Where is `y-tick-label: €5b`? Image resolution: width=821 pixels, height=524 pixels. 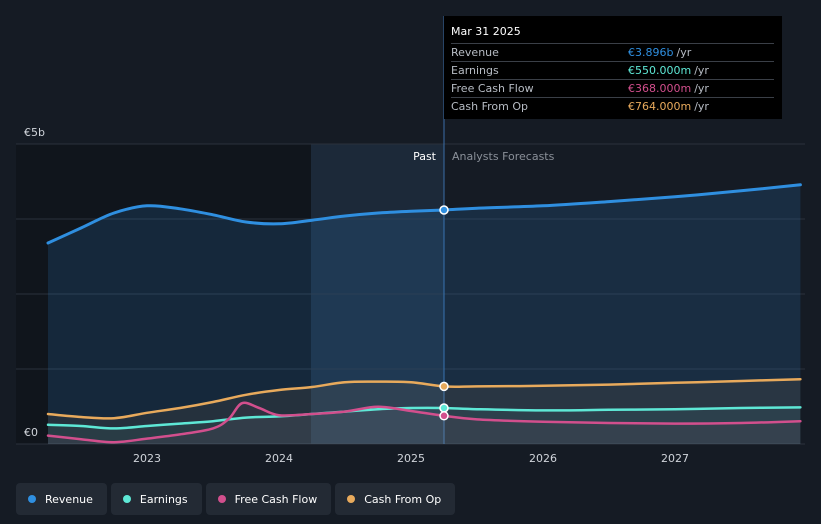
y-tick-label: €5b is located at coordinates (34, 132).